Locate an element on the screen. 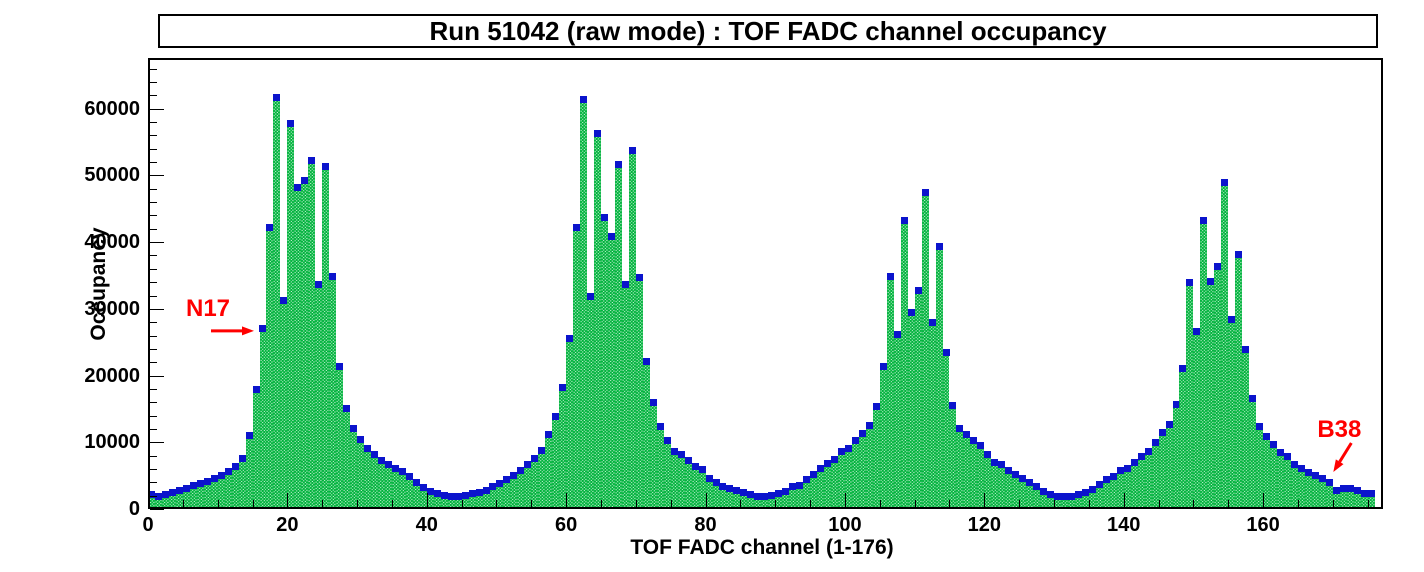 The image size is (1424, 572). y-tick-label: 10000 is located at coordinates (112, 442).